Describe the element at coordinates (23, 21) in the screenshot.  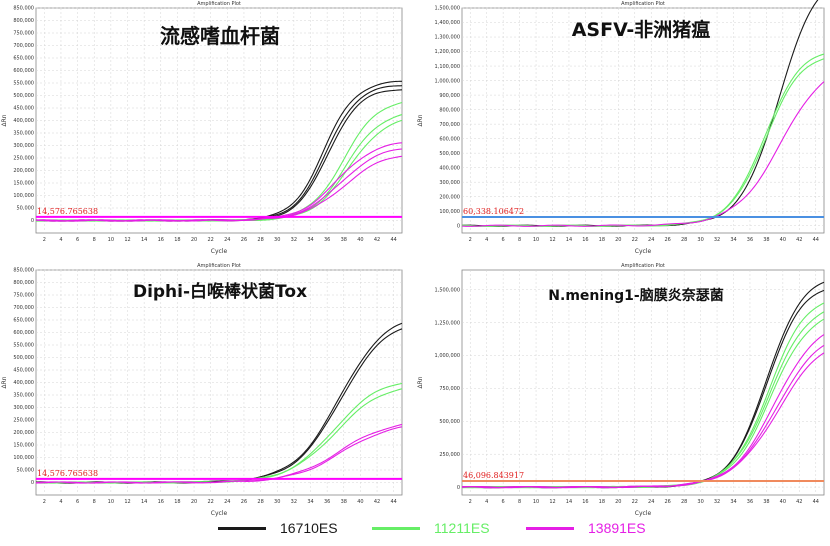
I see `y-tick-label: 800,000` at that location.